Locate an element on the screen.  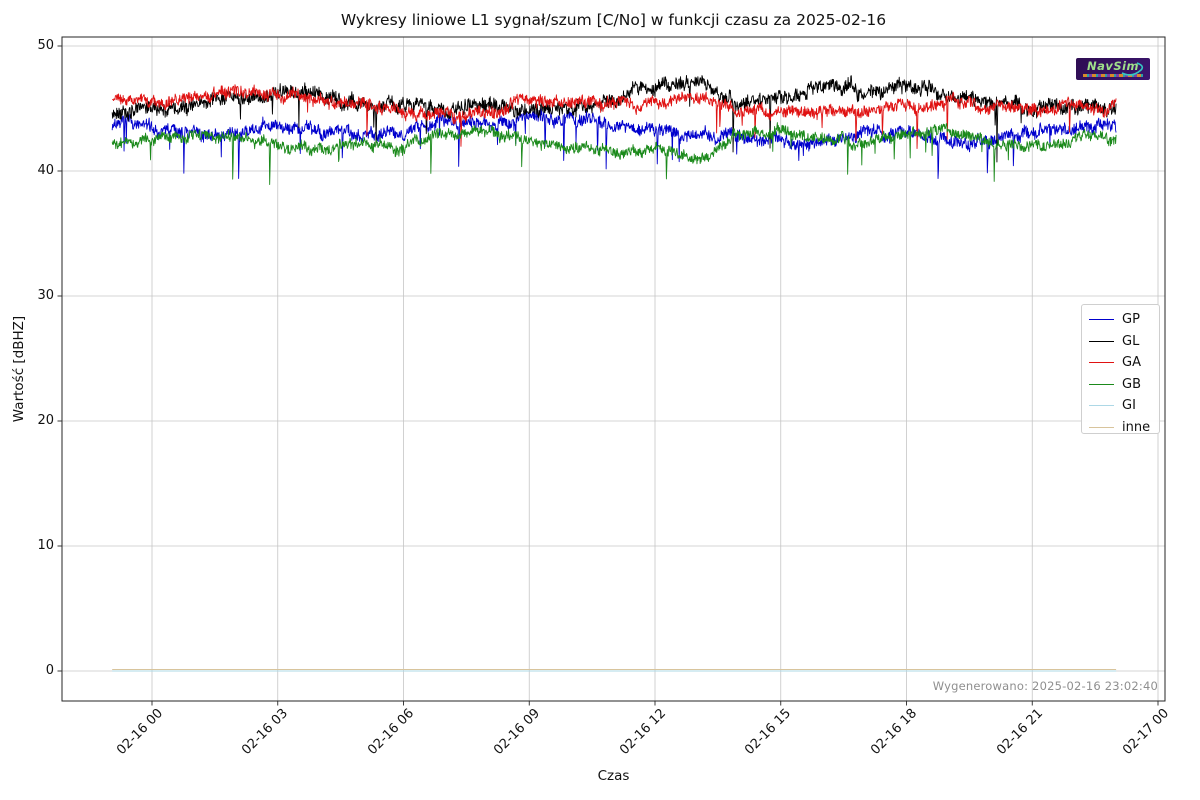
legend-item-GP: GP is located at coordinates (1124, 320).